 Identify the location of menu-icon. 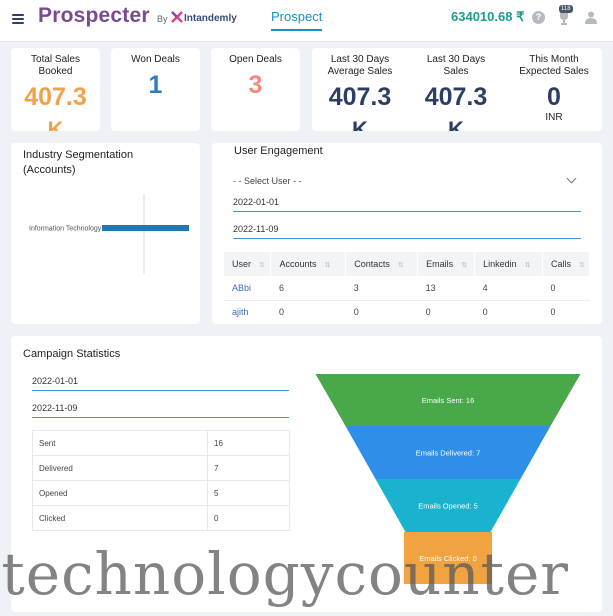
(18, 19).